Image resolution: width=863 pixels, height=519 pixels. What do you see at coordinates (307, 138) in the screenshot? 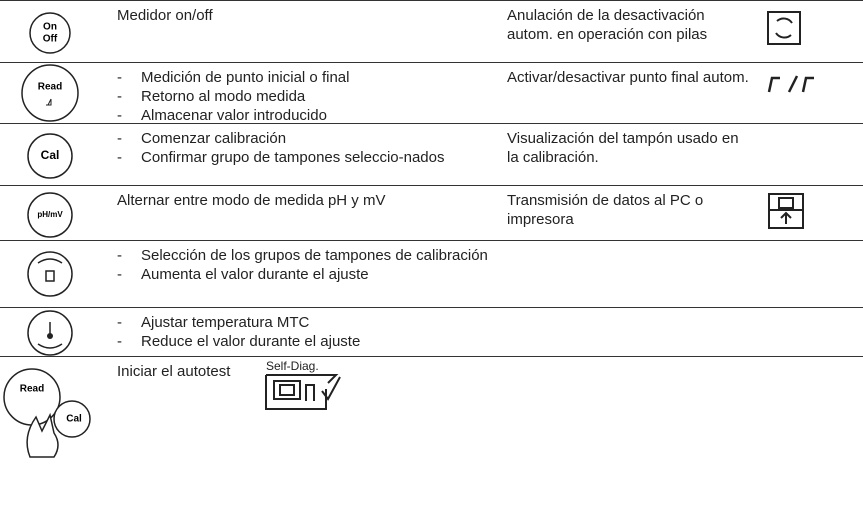
I see `function-item: Comenzar calibración` at bounding box center [307, 138].